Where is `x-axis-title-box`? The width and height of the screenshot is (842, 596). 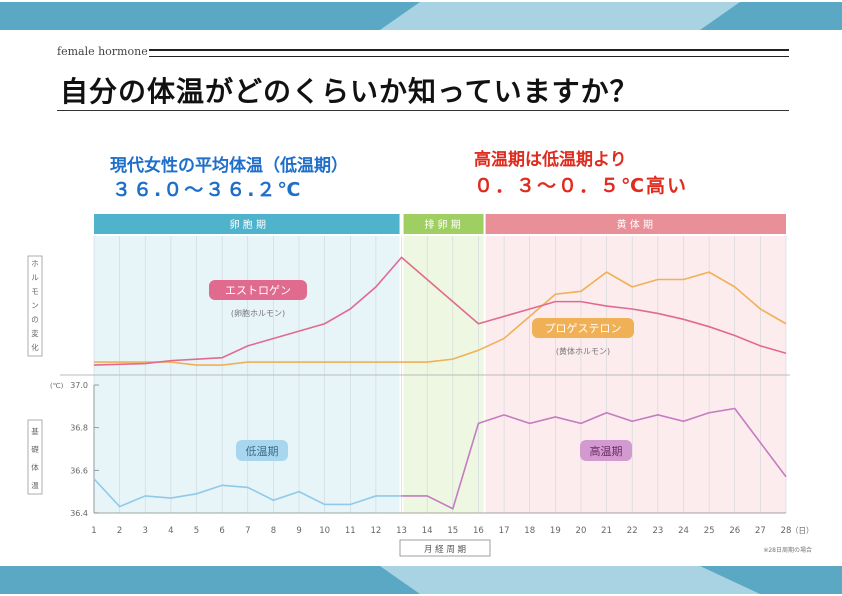
x-axis-title-box is located at coordinates (445, 548).